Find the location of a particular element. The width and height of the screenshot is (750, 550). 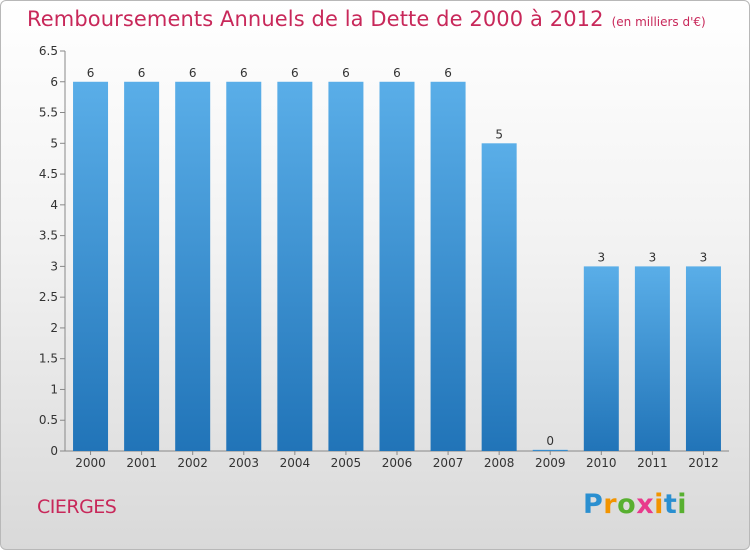

x-tick-label: 2009 is located at coordinates (550, 463).